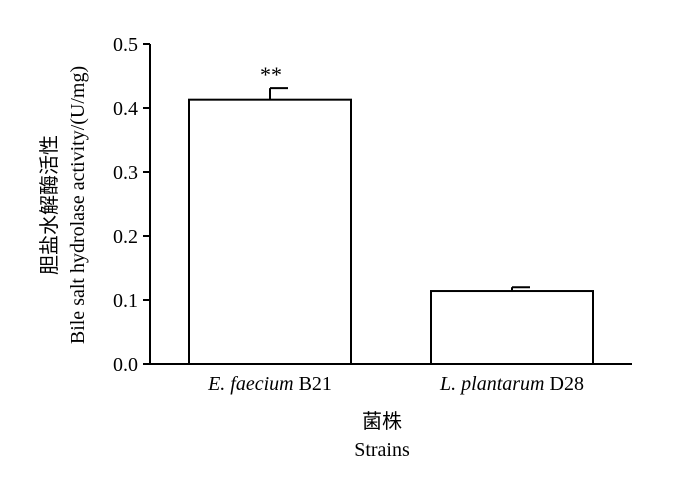  I want to click on significance-marker: **, so click(271, 74).